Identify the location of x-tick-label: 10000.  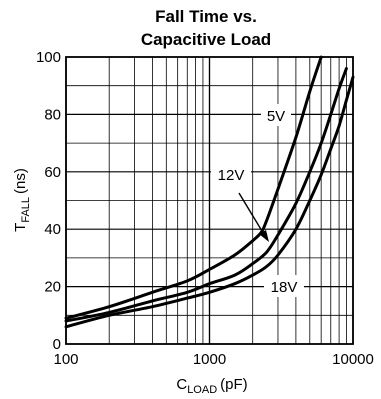
(353, 359).